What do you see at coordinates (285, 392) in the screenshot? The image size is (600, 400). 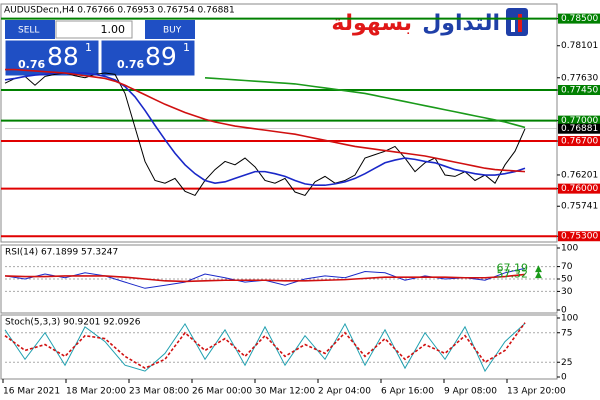 I see `x-tick-label: 30 Mar 12:00` at bounding box center [285, 392].